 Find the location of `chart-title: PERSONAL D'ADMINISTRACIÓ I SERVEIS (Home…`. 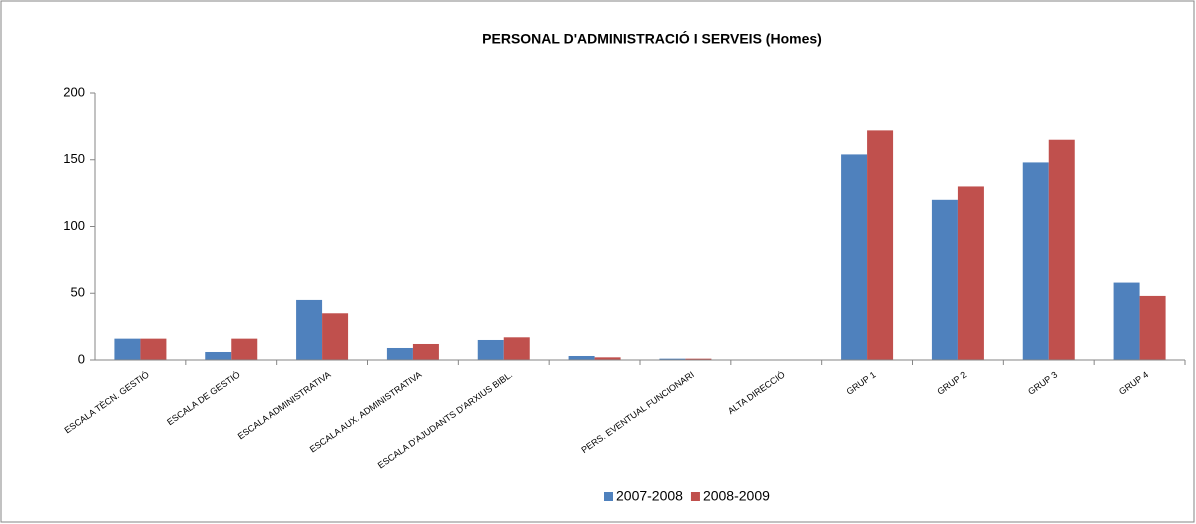

chart-title: PERSONAL D'ADMINISTRACIÓ I SERVEIS (Home… is located at coordinates (652, 38).